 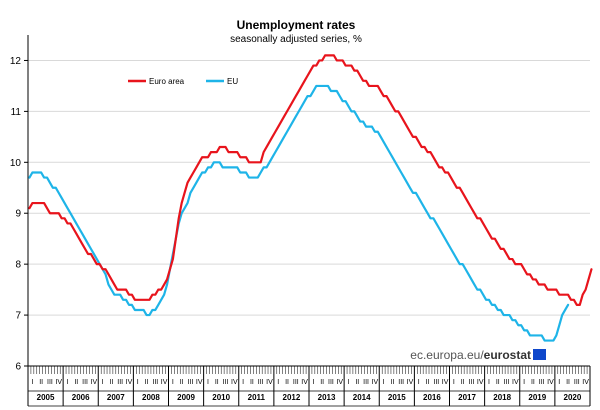 What do you see at coordinates (257, 397) in the screenshot?
I see `year-label-2011: 2011` at bounding box center [257, 397].